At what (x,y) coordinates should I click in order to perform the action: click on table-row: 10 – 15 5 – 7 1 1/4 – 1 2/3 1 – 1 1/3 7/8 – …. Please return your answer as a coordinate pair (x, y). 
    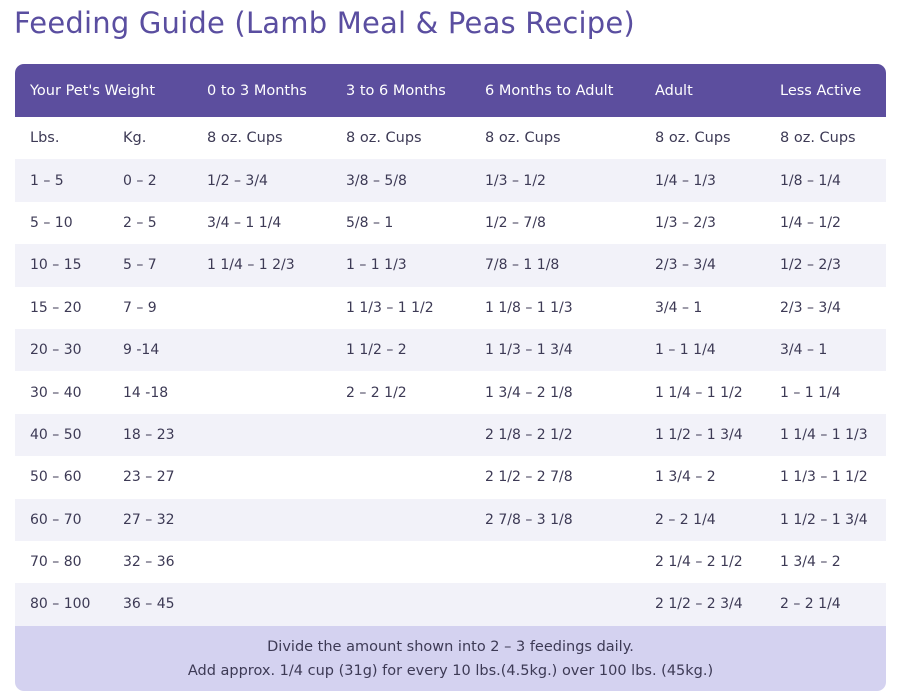
    Looking at the image, I should click on (450, 265).